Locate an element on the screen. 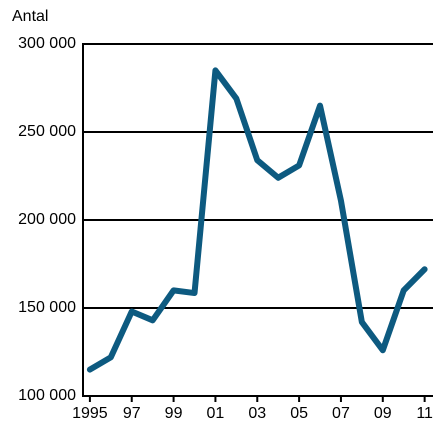  y-tick-label: 150 000 is located at coordinates (47, 307).